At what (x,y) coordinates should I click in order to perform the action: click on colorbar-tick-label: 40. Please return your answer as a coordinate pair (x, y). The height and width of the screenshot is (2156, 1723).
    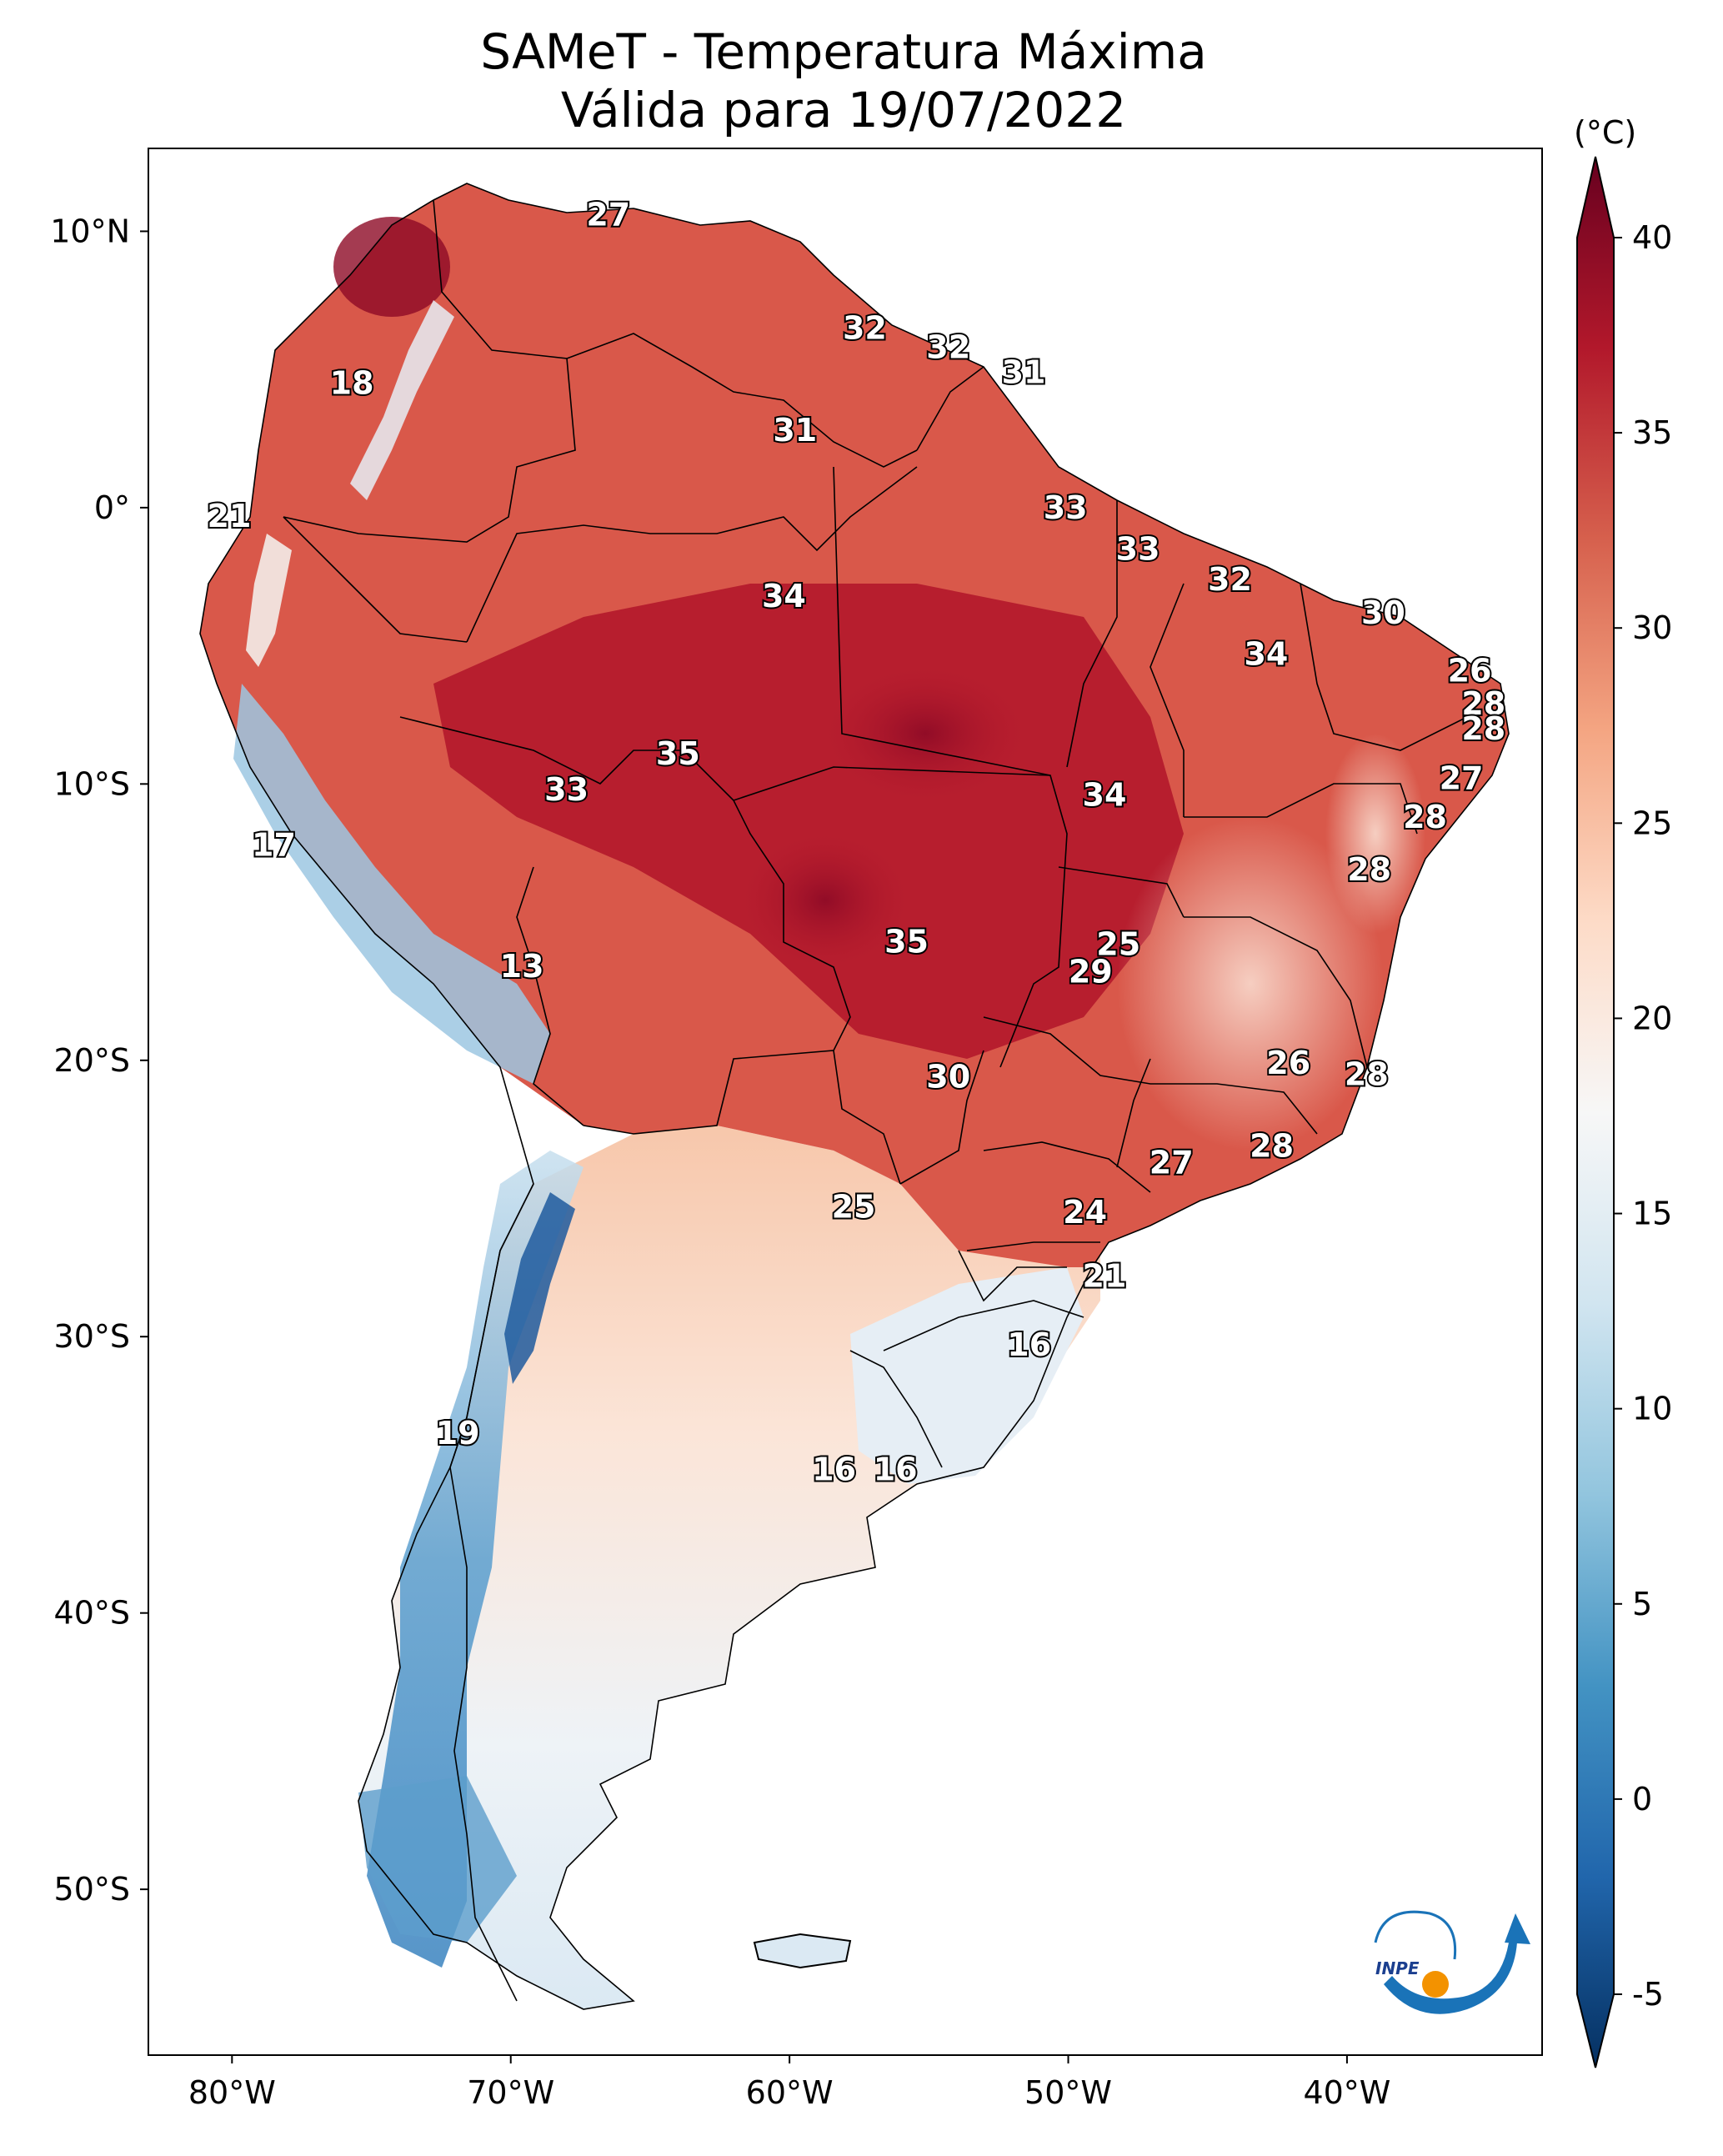
    Looking at the image, I should click on (1652, 237).